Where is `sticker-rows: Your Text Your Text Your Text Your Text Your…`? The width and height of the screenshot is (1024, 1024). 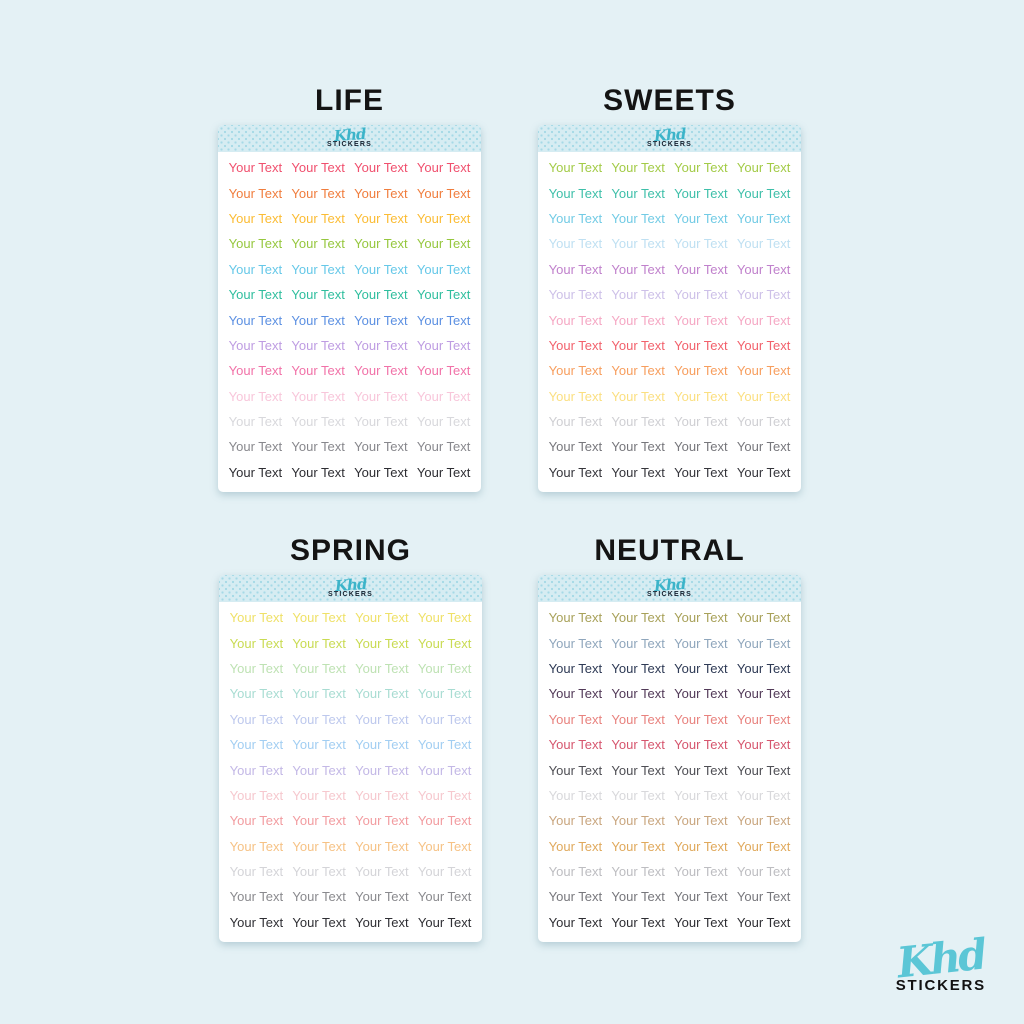
sticker-rows: Your Text Your Text Your Text Your Text Your… is located at coordinates (669, 322).